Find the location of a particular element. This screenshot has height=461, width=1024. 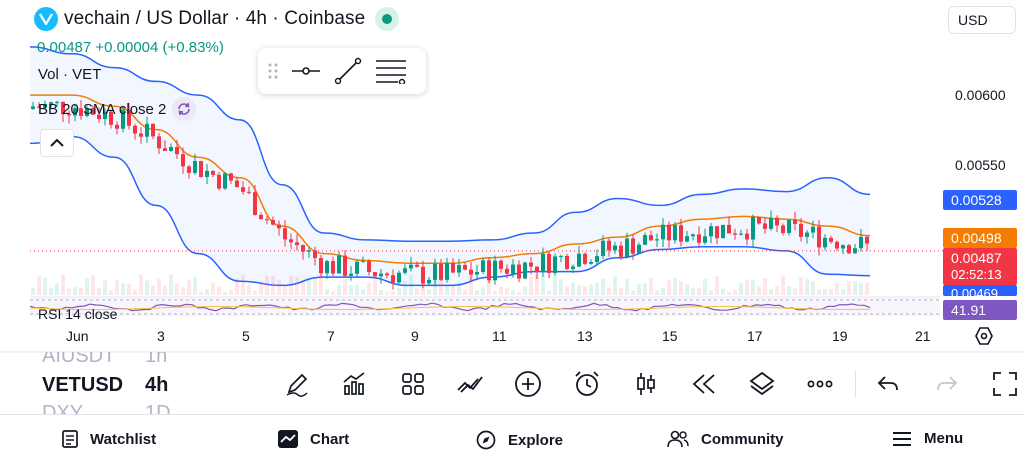

time-axis-label: 17 is located at coordinates (755, 336).